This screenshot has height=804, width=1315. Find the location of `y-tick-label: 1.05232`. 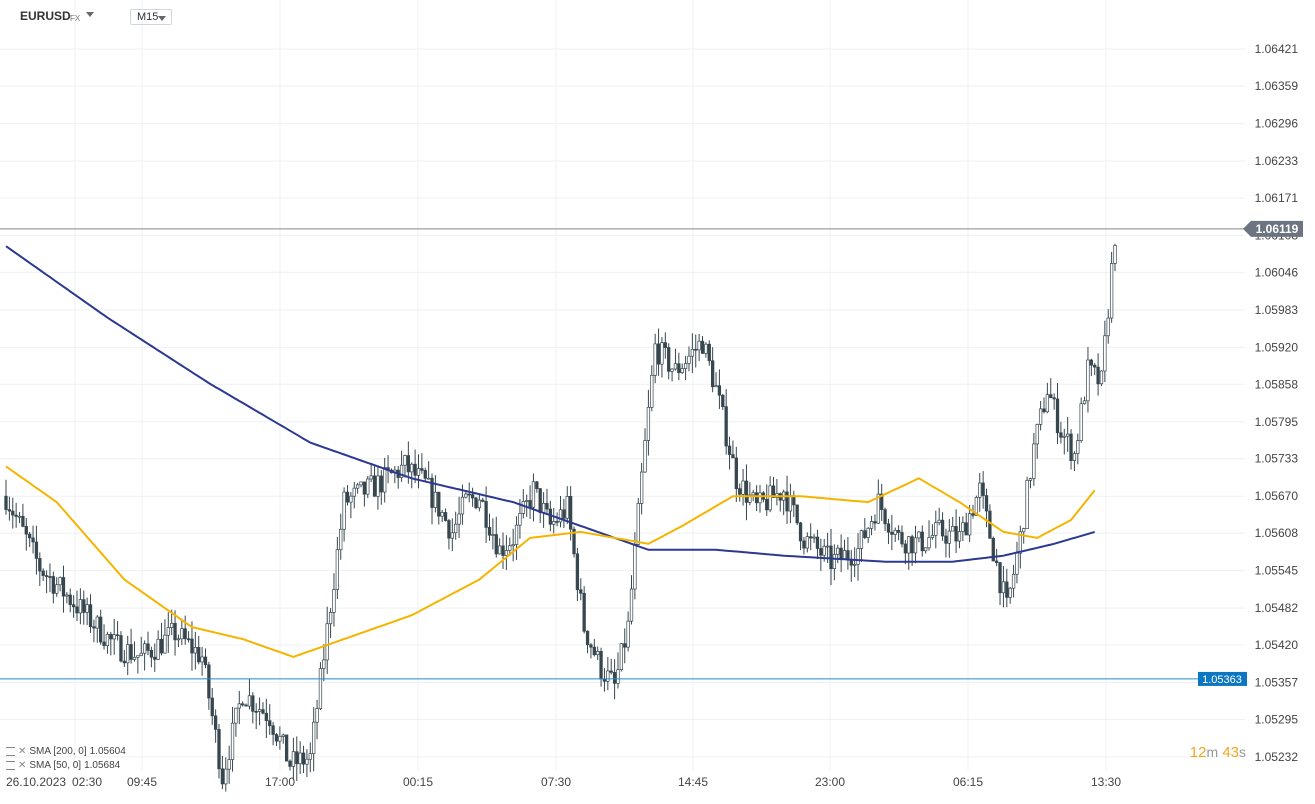

y-tick-label: 1.05232 is located at coordinates (1277, 757).